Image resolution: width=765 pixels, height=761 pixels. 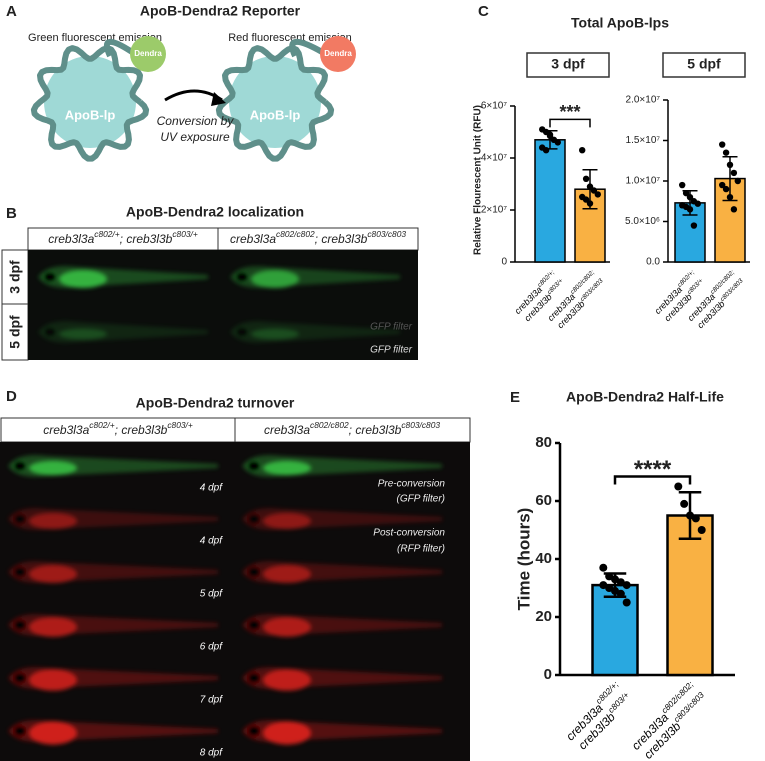 I want to click on filter-note: (RFP filter), so click(x=421, y=549).